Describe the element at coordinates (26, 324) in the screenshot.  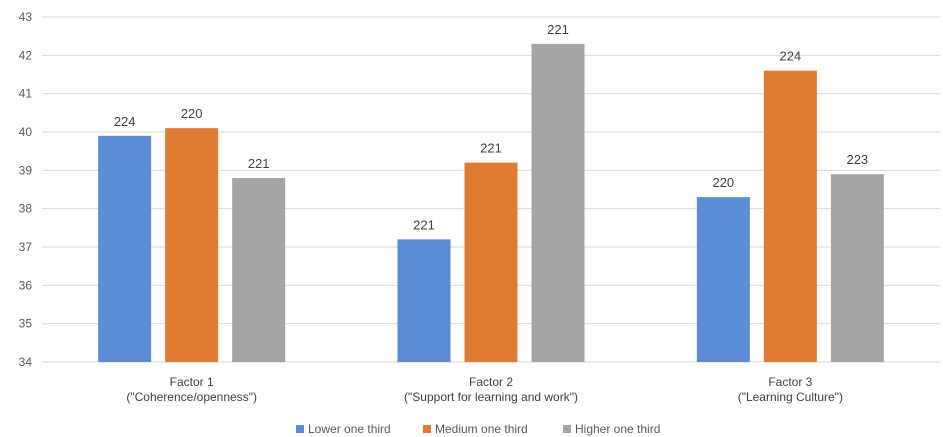
I see `y-tick-label: 35` at that location.